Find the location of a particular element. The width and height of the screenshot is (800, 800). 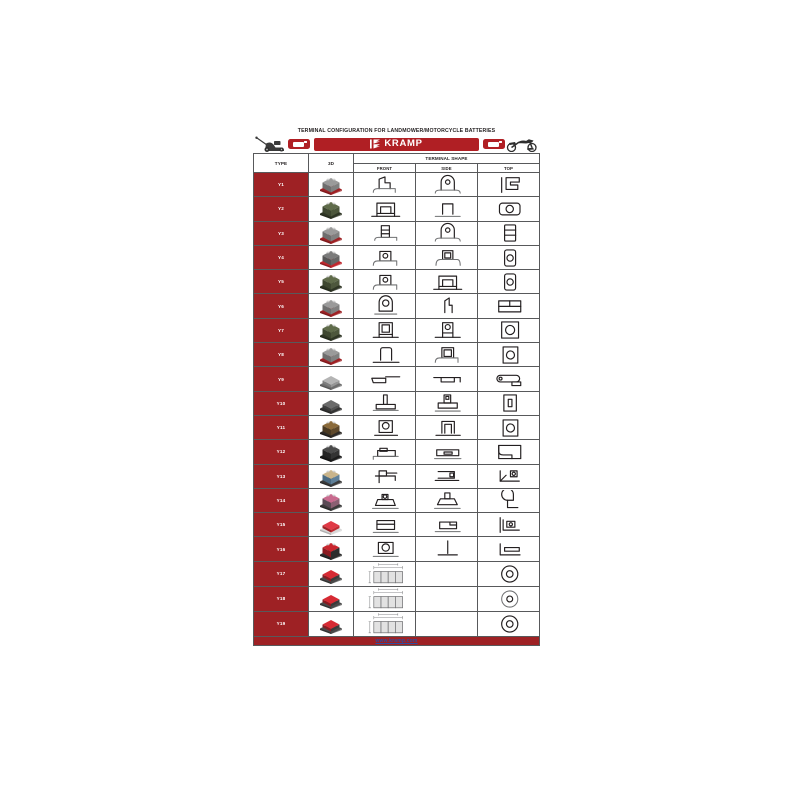

top-shape-y16-icon is located at coordinates (510, 549).